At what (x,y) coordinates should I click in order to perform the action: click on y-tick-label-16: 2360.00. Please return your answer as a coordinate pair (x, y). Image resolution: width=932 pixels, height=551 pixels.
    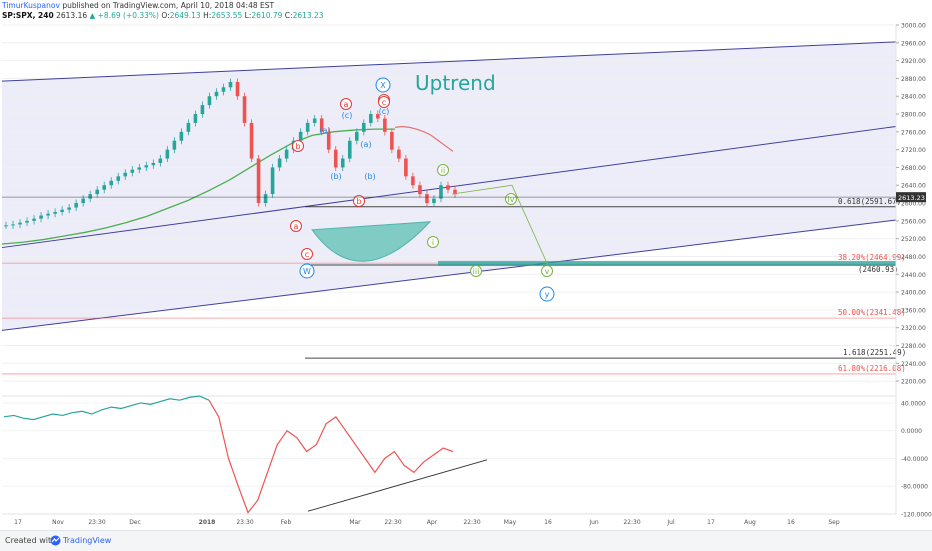
    Looking at the image, I should click on (913, 310).